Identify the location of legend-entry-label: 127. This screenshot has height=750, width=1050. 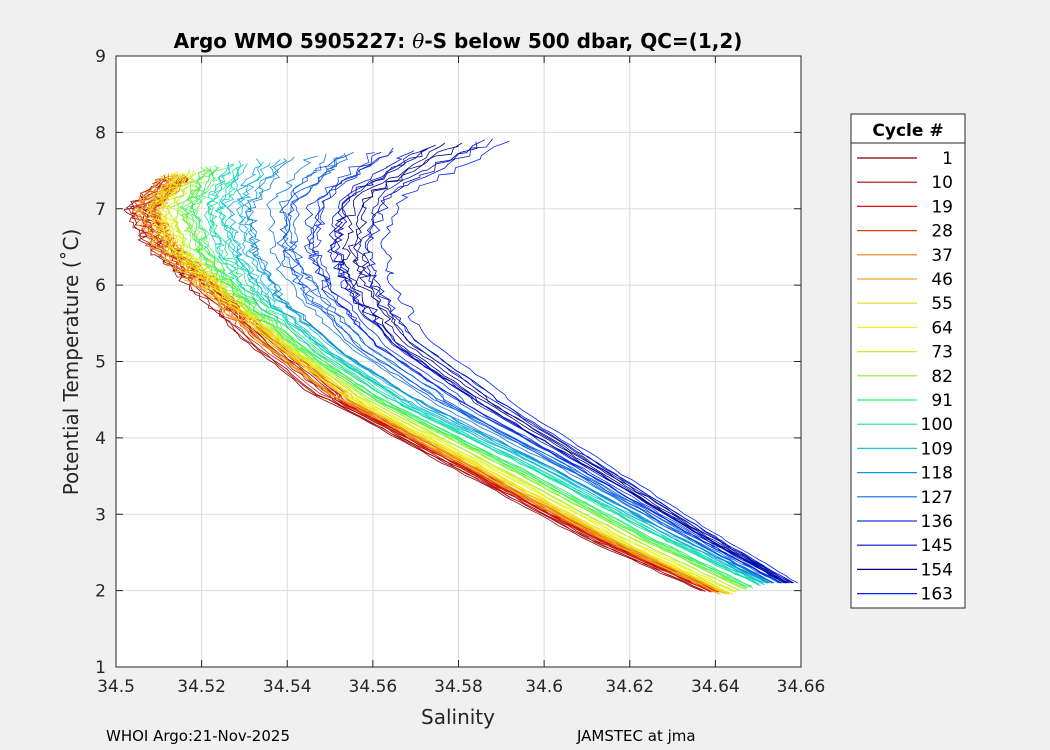
(937, 498).